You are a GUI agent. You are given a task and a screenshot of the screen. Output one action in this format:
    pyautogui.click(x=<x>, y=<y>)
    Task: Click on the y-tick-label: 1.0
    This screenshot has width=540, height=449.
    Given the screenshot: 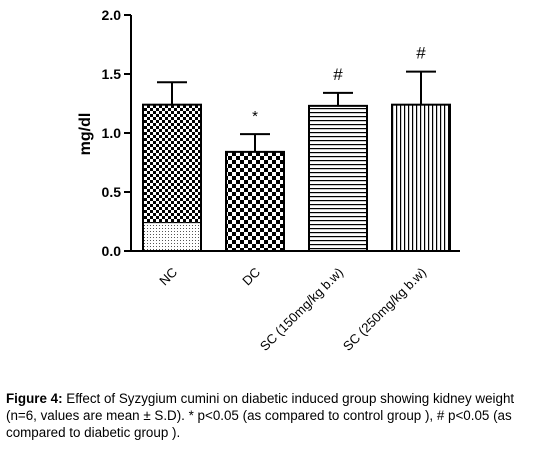 What is the action you would take?
    pyautogui.click(x=112, y=133)
    